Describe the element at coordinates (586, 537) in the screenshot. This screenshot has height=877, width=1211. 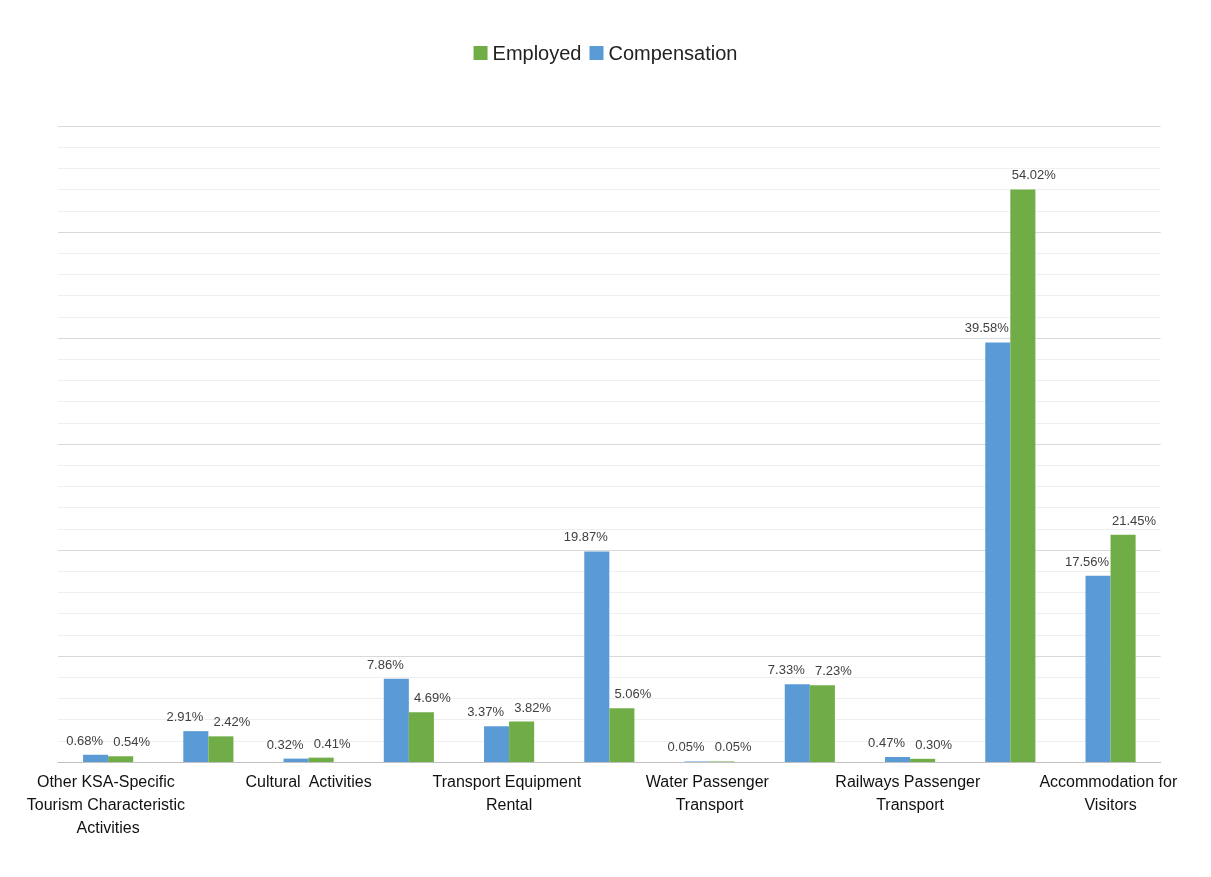
I see `data-label: 19.87%` at that location.